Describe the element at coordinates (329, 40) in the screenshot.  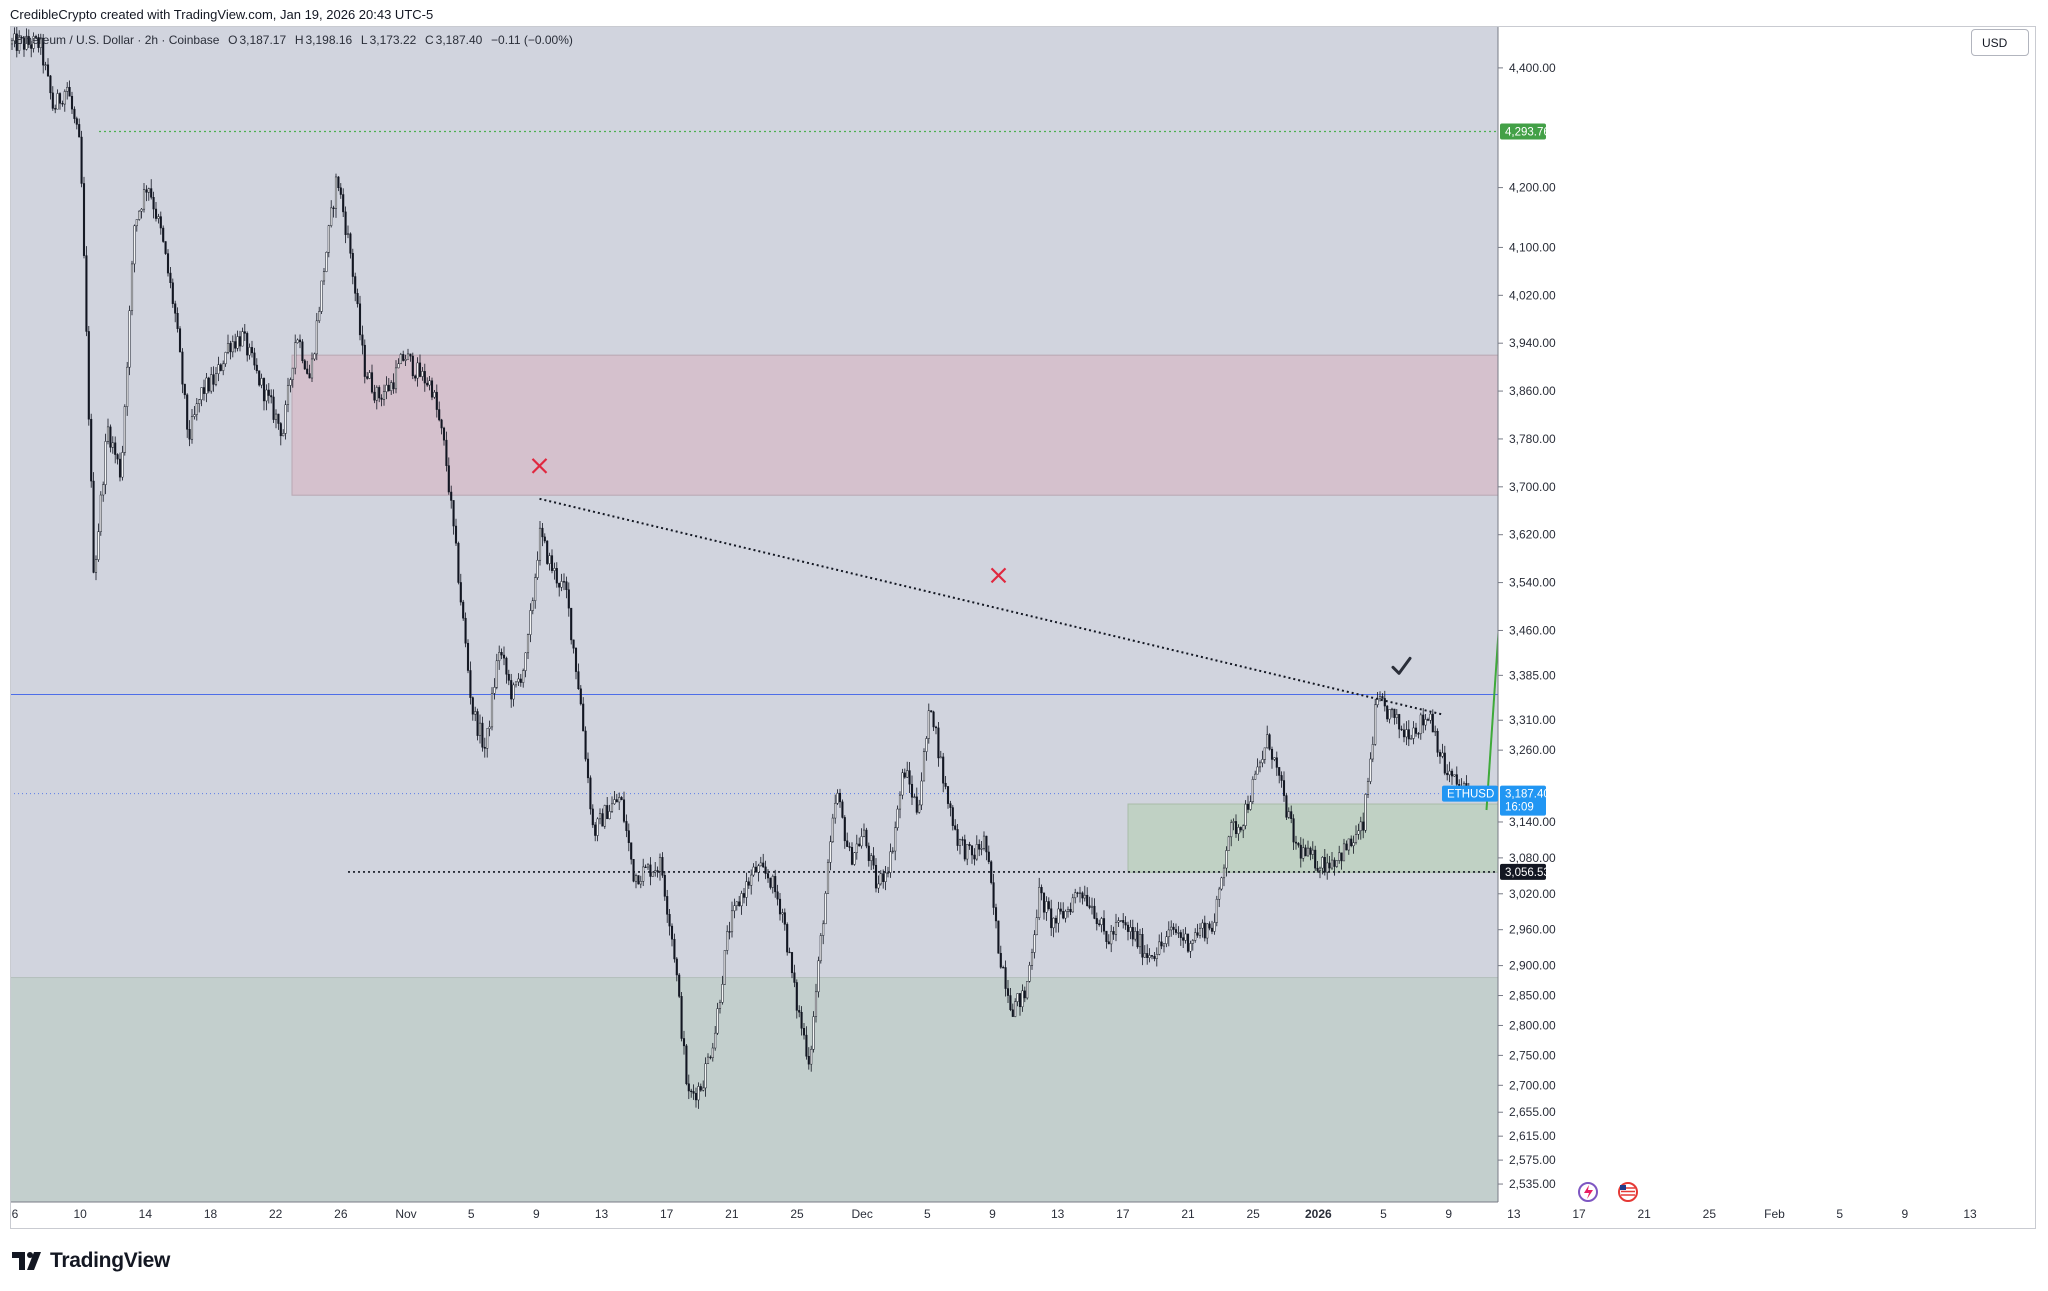
I see `high-value: 3,198.16` at that location.